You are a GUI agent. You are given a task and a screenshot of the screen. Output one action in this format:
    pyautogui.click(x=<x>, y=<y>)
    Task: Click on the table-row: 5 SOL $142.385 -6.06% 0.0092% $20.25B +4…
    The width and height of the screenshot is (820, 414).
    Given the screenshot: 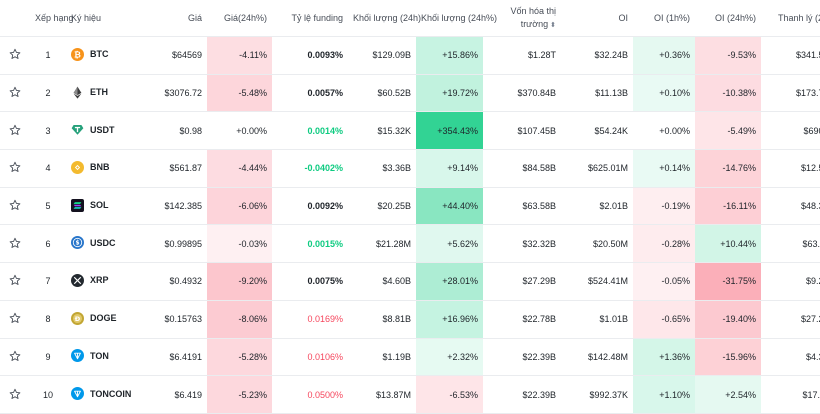 What is the action you would take?
    pyautogui.click(x=410, y=206)
    